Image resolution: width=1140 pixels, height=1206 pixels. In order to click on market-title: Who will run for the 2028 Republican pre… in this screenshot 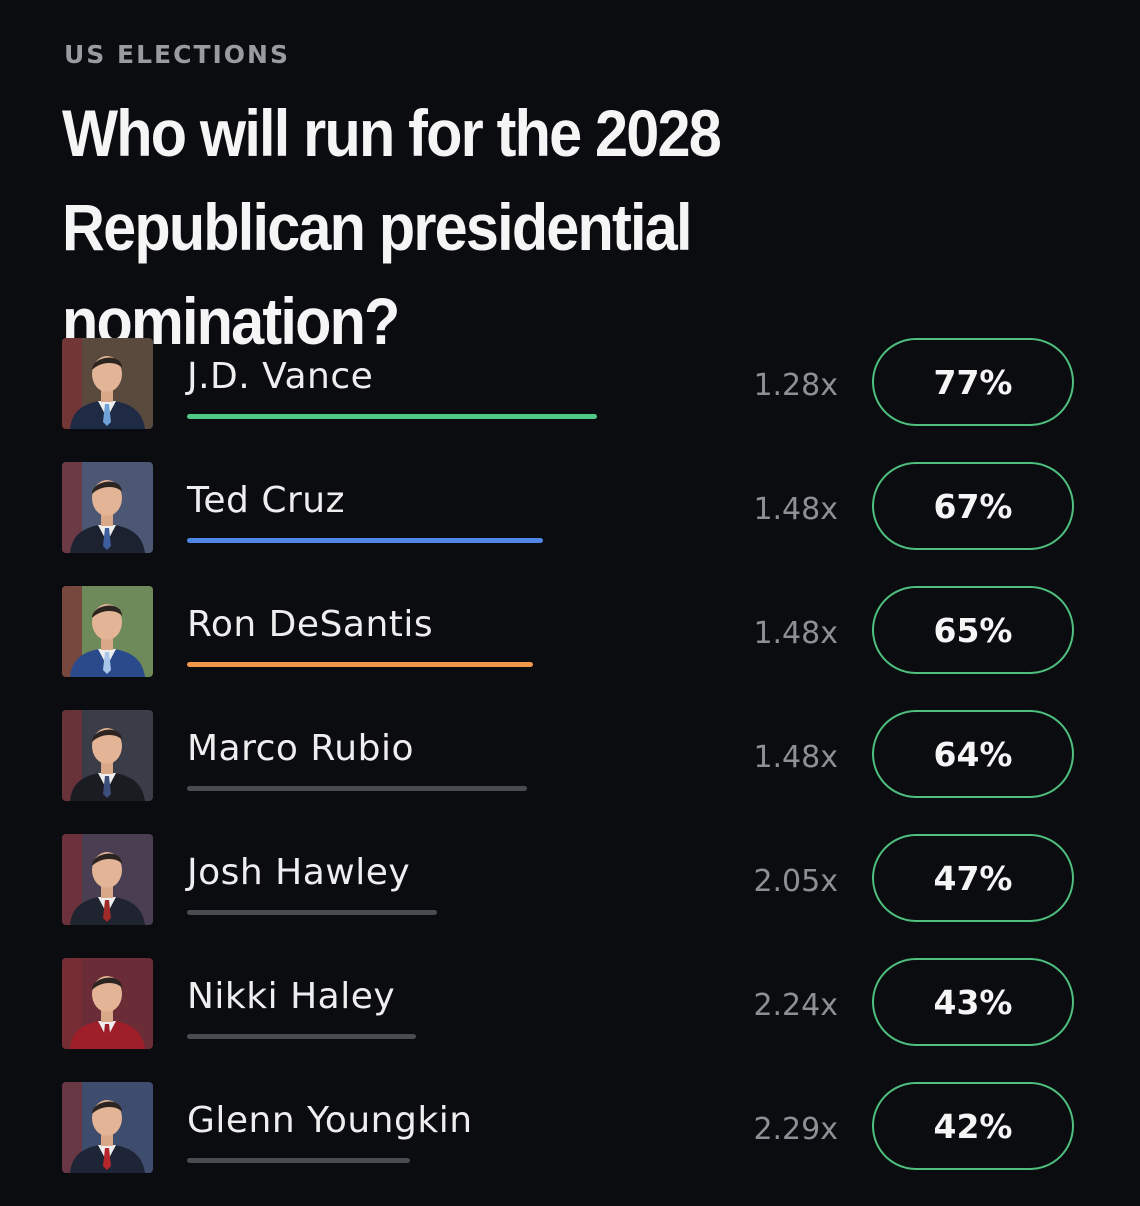, I will do `click(392, 227)`.